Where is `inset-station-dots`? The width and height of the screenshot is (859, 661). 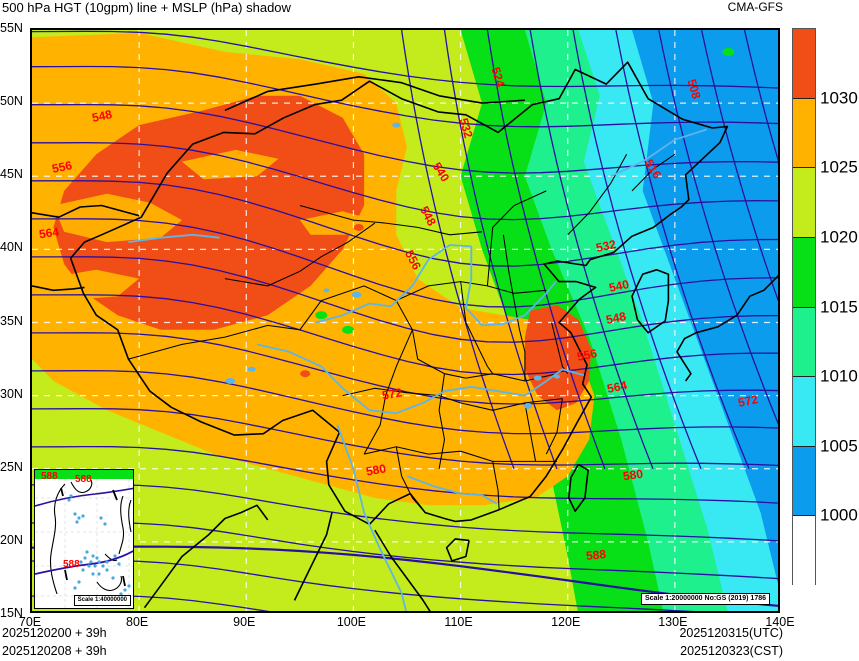 inset-station-dots is located at coordinates (99, 547).